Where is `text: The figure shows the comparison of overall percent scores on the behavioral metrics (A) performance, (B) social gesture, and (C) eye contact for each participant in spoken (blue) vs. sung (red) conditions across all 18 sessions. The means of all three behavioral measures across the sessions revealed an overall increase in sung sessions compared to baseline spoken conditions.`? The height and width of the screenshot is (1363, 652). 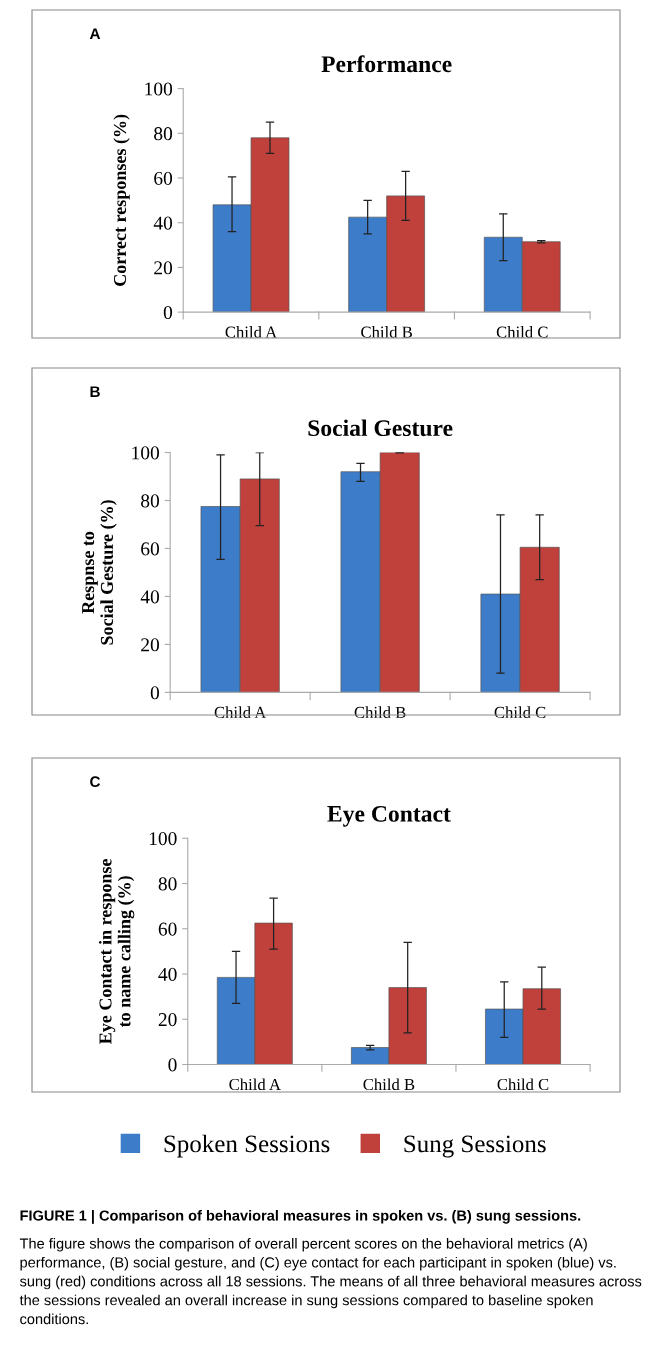
text: The figure shows the comparison of overall percent scores on the behavioral metrics (A) performance, (B) social gesture, and (C) eye contact for each participant in spoken (blue) vs. sung (red) conditions across all 18 sessions. The means of all three behavioral measures across the sessions revealed an overall increase in sung sessions compared to baseline spoken conditions. is located at coordinates (330, 1281).